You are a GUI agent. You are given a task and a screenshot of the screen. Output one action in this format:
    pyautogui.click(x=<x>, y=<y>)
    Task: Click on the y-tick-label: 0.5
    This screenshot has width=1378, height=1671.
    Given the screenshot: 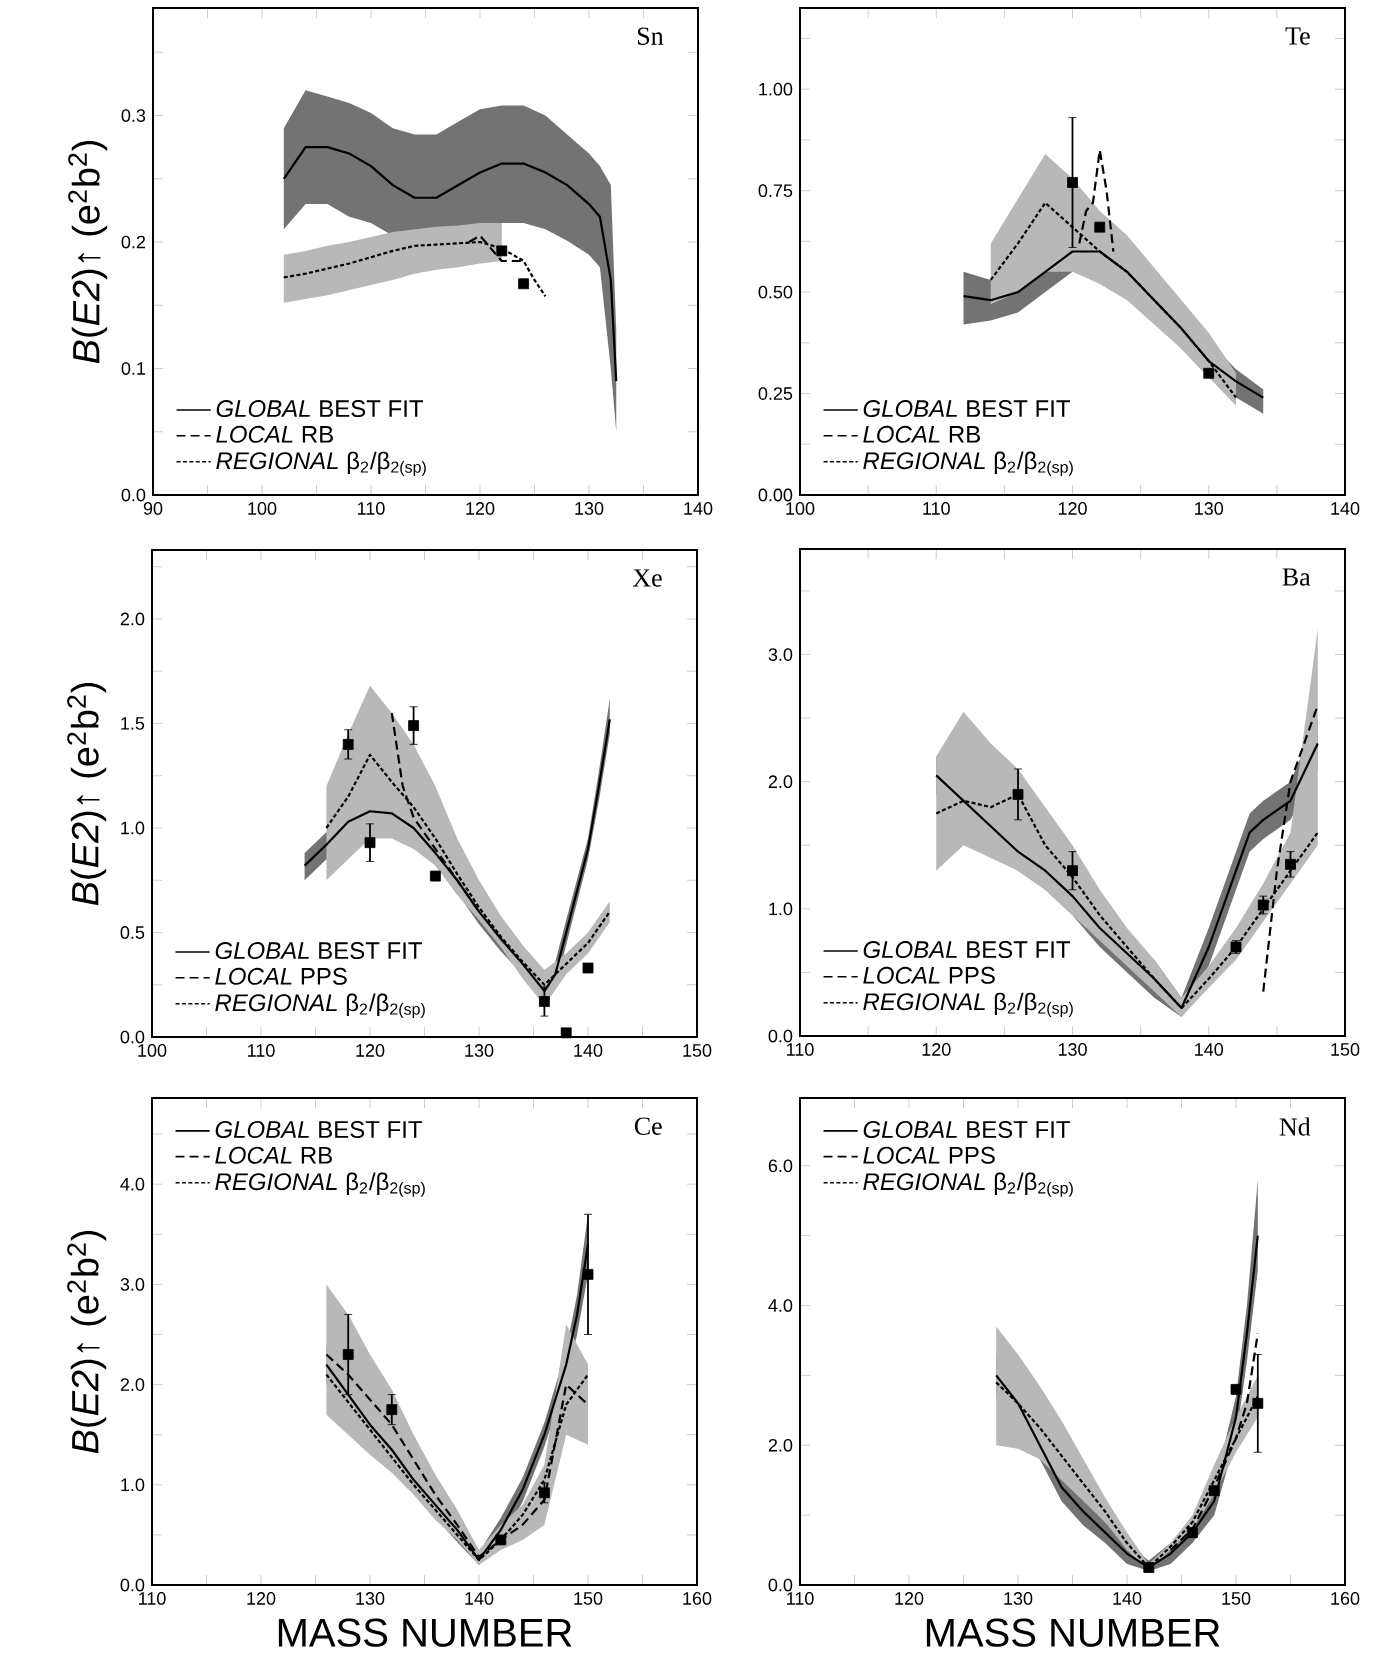 What is the action you would take?
    pyautogui.click(x=132, y=932)
    